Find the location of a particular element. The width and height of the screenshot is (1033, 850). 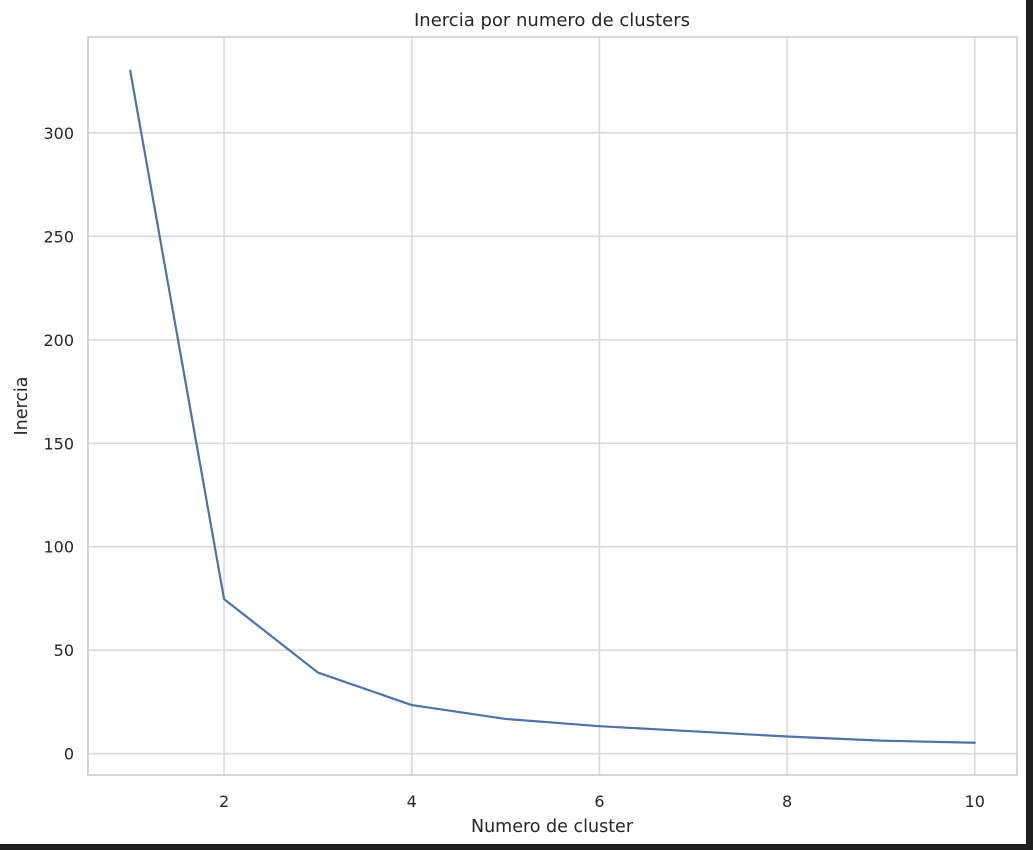

x-tick-labels: 2 4 6 8 10 is located at coordinates (602, 801).